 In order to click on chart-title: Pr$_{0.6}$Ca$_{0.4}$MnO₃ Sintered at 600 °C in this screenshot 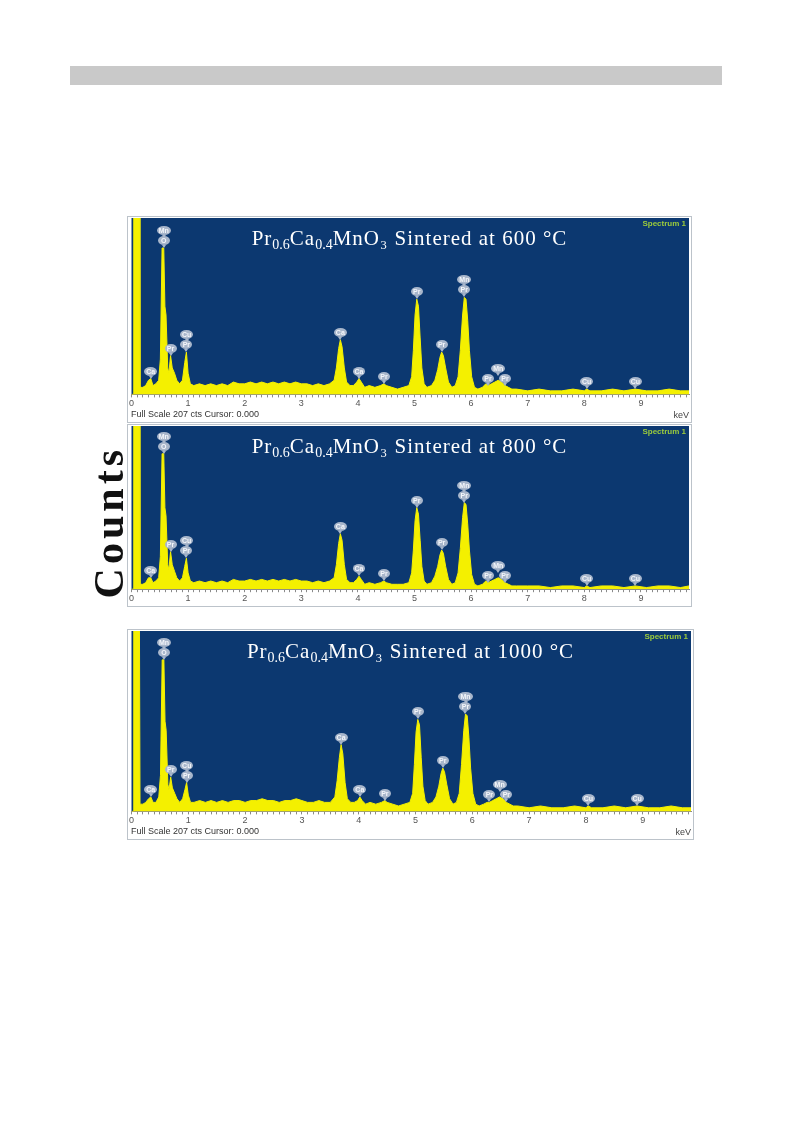, I will do `click(409, 239)`.